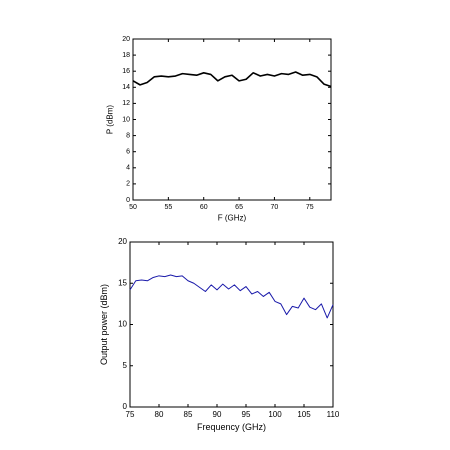 This screenshot has height=450, width=450. What do you see at coordinates (304, 414) in the screenshot?
I see `x-tick-label: 105` at bounding box center [304, 414].